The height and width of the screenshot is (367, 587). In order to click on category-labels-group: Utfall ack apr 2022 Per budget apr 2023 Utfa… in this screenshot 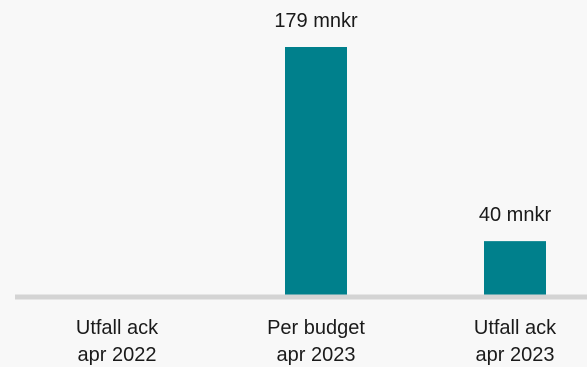, I will do `click(316, 341)`.